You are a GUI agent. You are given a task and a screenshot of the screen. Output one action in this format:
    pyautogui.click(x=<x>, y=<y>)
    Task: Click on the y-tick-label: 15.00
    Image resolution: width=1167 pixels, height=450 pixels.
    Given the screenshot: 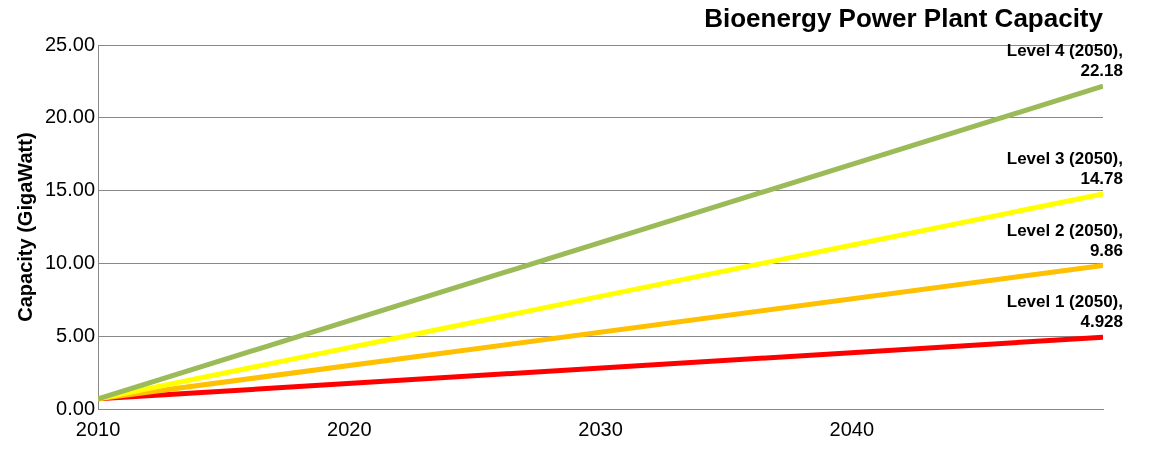 What is the action you would take?
    pyautogui.click(x=70, y=189)
    